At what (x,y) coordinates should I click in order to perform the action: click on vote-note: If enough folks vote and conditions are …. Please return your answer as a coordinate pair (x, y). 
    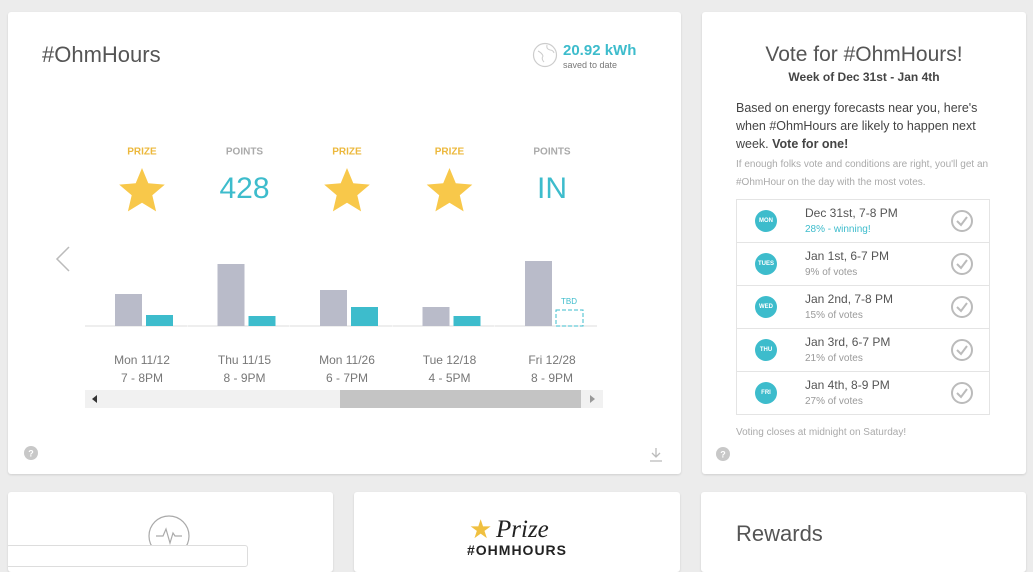
    Looking at the image, I should click on (862, 173).